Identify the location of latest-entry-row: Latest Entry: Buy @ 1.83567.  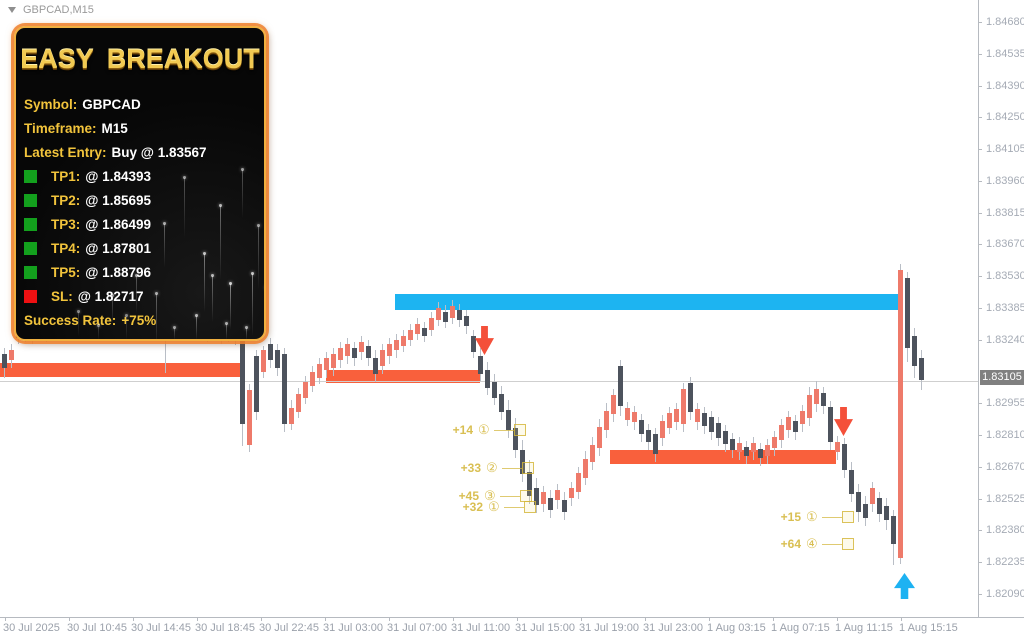
(115, 152).